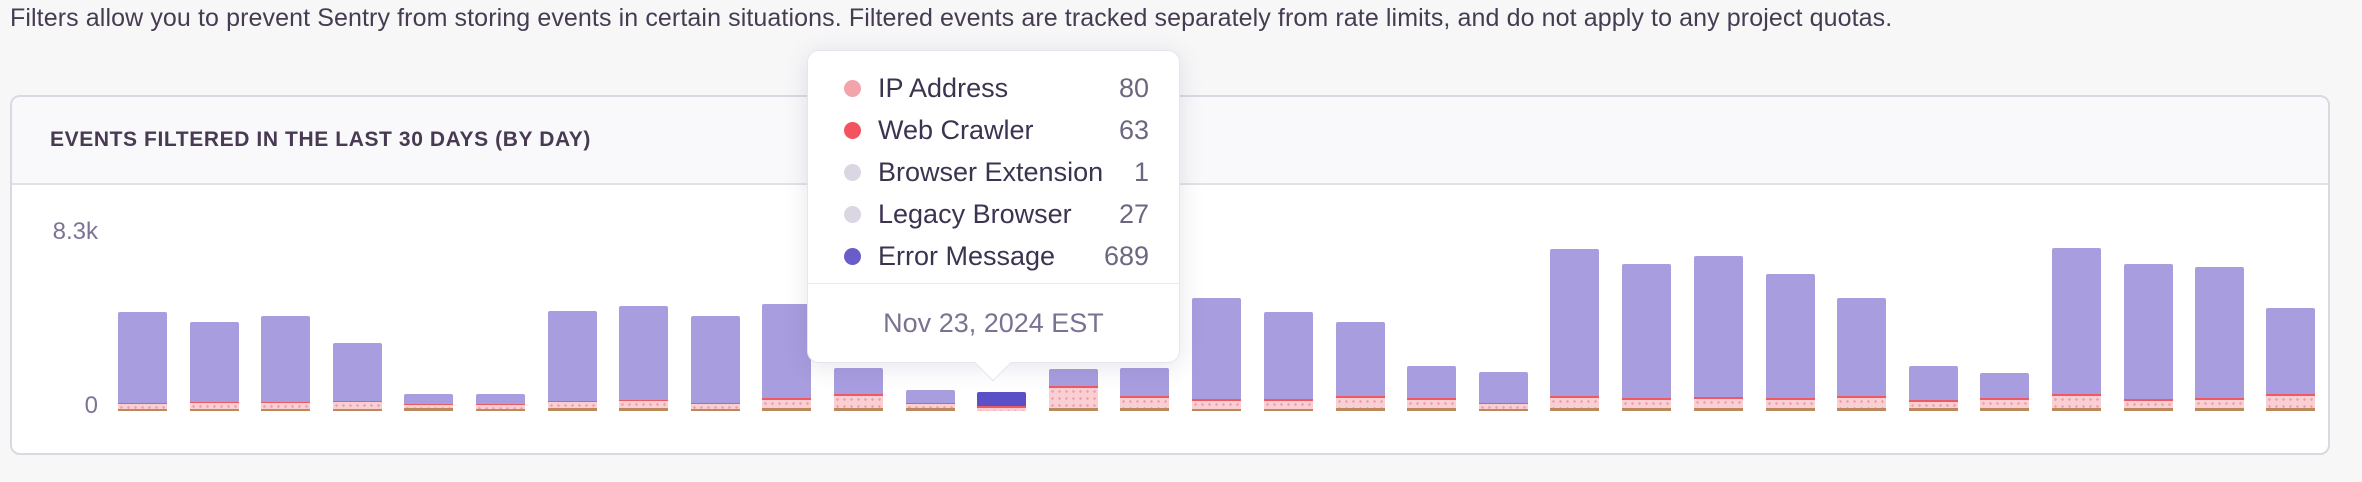  Describe the element at coordinates (852, 172) in the screenshot. I see `legend-dot-browser-extension-icon` at that location.